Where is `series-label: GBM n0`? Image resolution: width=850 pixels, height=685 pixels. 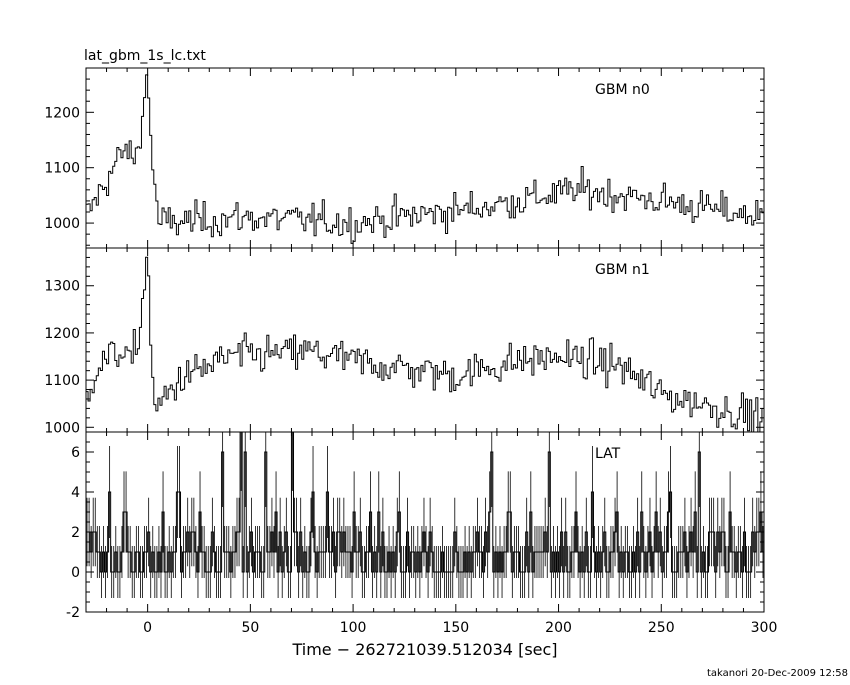
series-label: GBM n0 is located at coordinates (622, 90).